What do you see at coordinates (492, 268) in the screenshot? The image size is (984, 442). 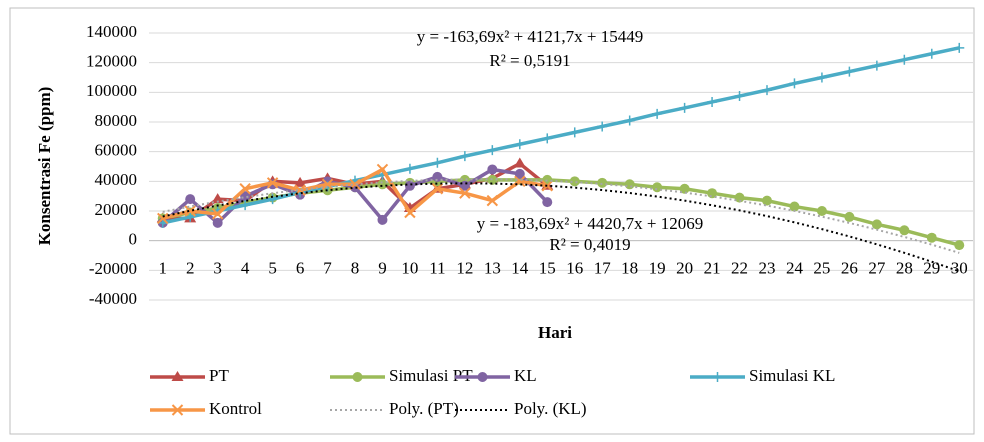 I see `x-tick-label: 13` at bounding box center [492, 268].